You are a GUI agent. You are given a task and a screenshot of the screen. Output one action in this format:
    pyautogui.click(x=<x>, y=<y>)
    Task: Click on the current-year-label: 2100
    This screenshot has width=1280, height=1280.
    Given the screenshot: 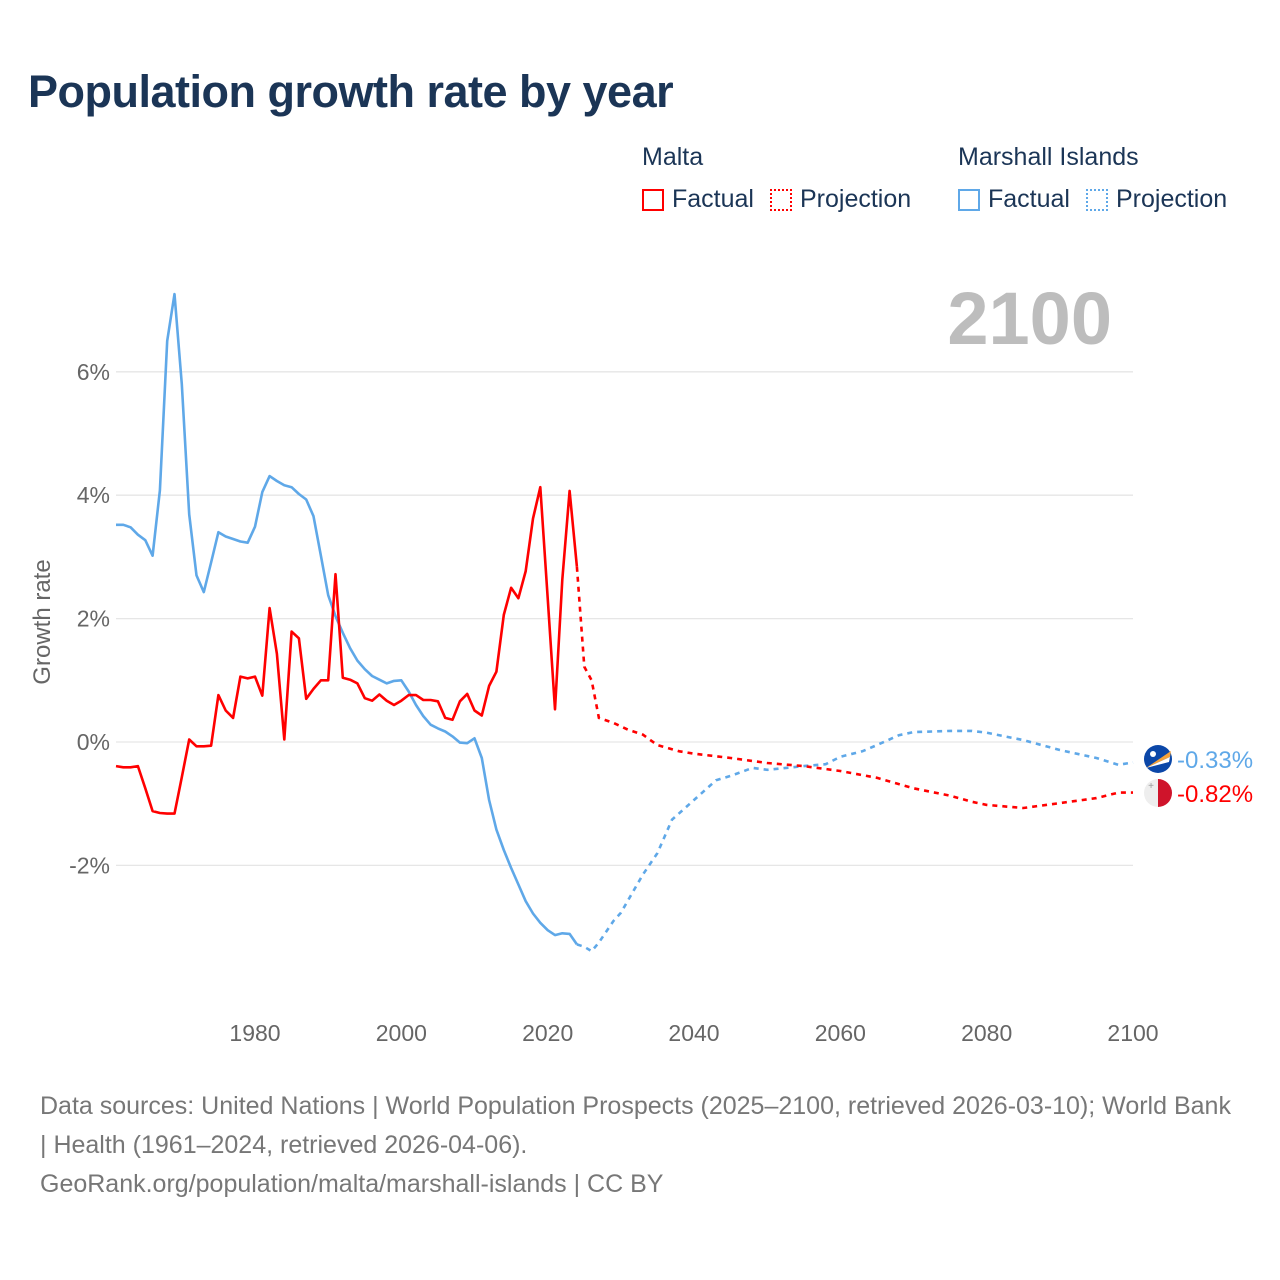 What is the action you would take?
    pyautogui.click(x=1029, y=318)
    